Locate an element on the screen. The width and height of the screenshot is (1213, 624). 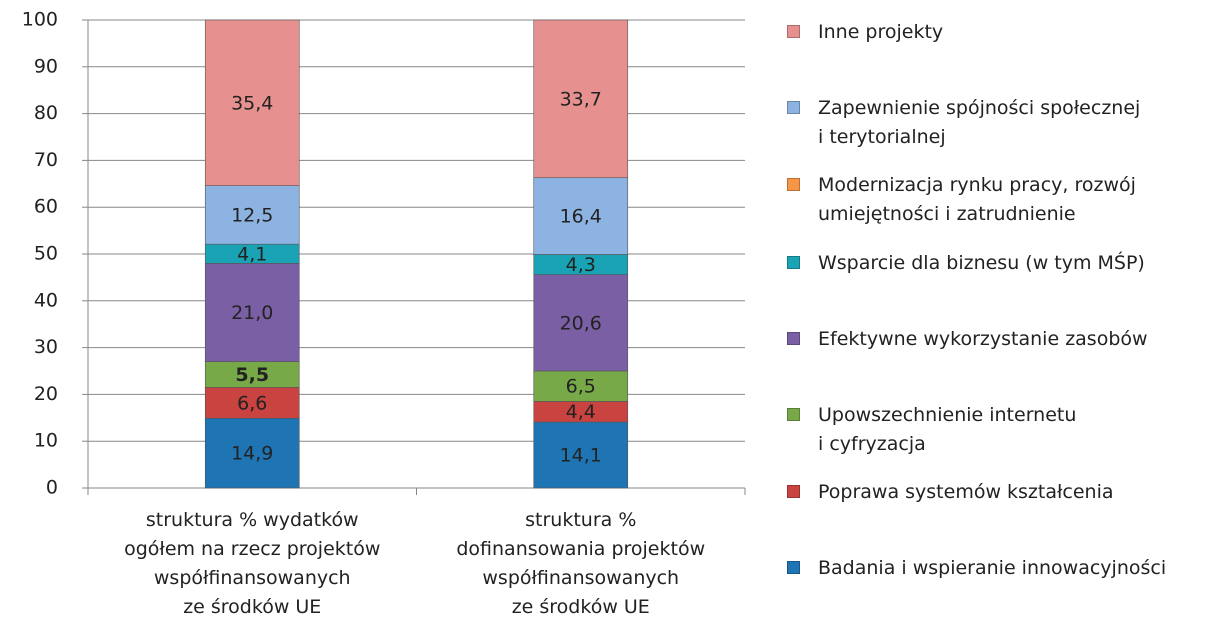
legend-label: Inne projekty is located at coordinates (881, 32).